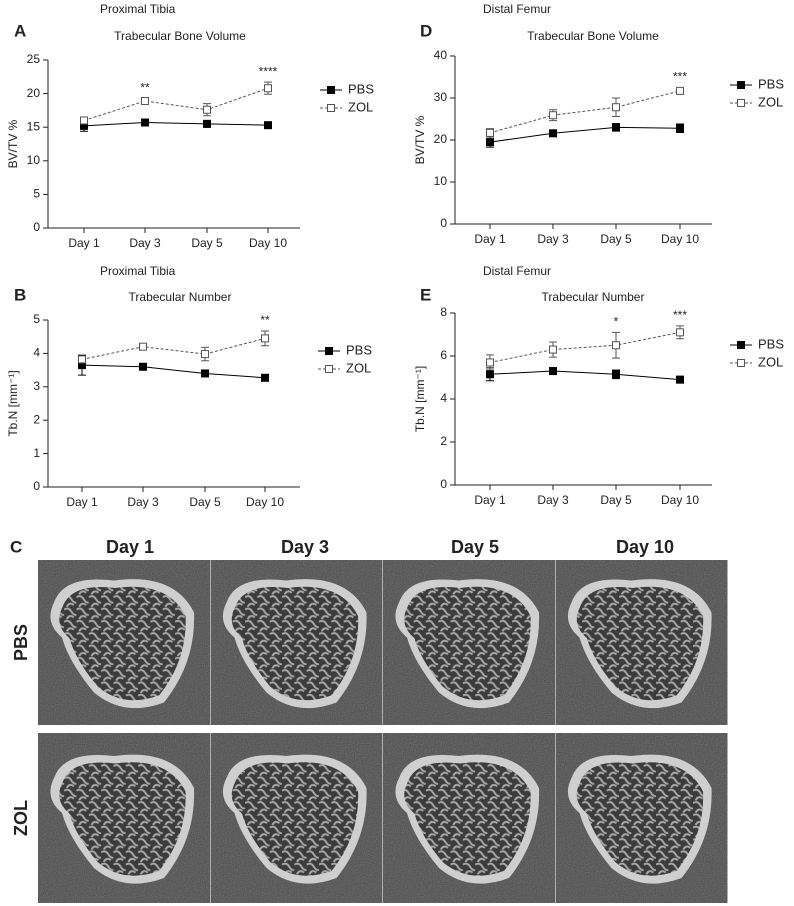  I want to click on y-tick-label: 10, so click(441, 181).